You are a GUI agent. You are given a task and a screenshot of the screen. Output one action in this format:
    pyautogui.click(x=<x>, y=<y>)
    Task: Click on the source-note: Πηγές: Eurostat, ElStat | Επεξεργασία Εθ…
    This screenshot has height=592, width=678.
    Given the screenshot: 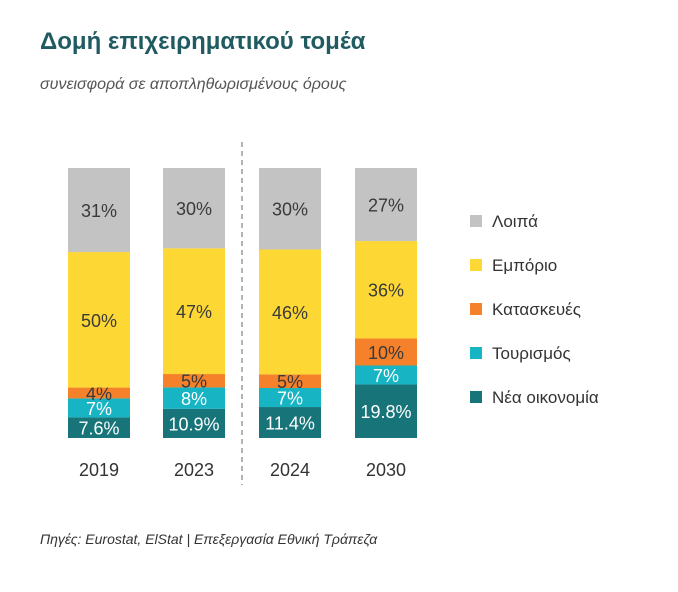 What is the action you would take?
    pyautogui.click(x=209, y=539)
    